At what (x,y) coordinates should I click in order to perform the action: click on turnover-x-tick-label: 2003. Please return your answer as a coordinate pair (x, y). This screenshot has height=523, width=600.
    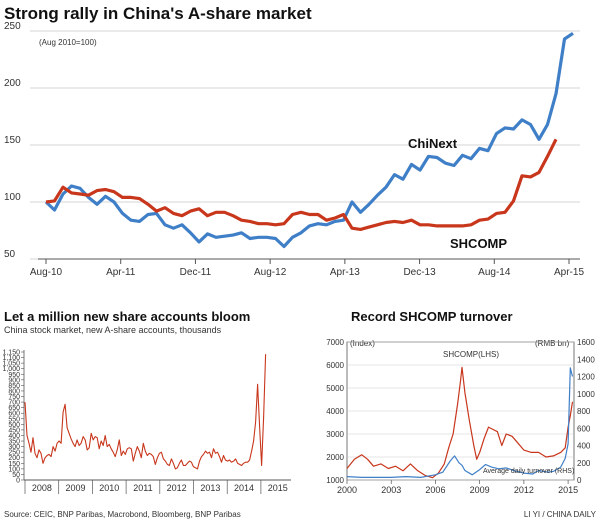
    Looking at the image, I should click on (391, 490).